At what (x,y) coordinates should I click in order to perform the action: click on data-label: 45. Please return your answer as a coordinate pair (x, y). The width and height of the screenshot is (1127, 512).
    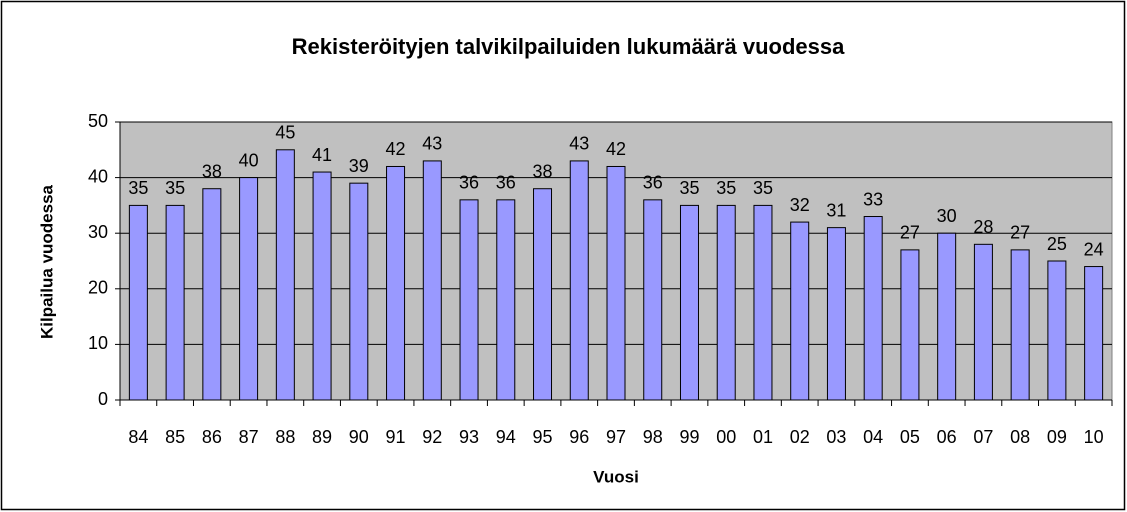
    Looking at the image, I should click on (285, 133).